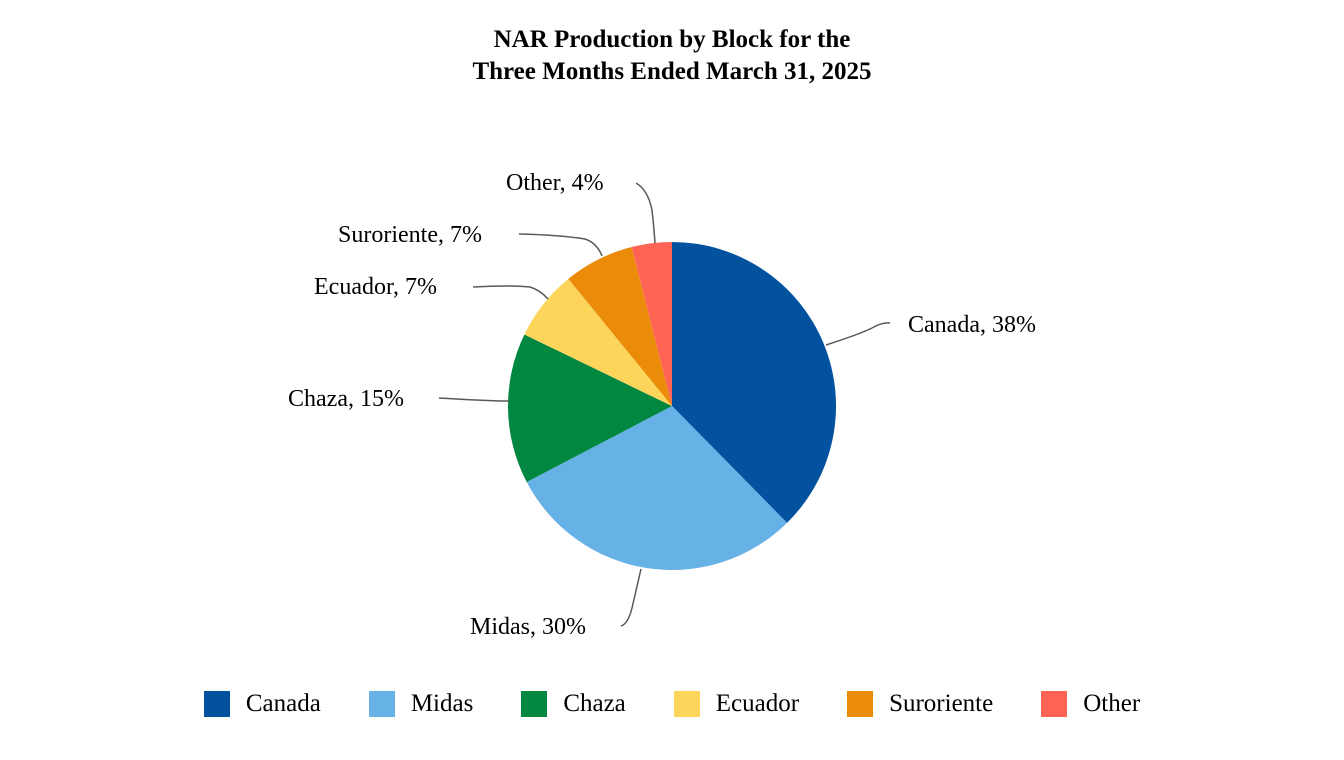 The height and width of the screenshot is (760, 1344). I want to click on leader-line-other, so click(645, 213).